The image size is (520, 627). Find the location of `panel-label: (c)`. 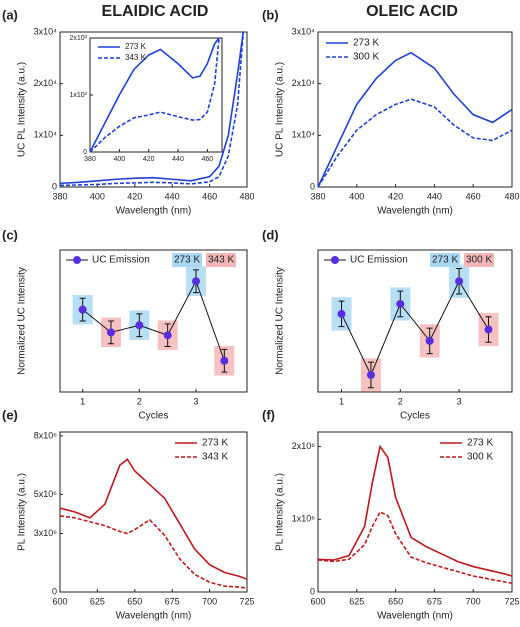

panel-label: (c) is located at coordinates (10, 234).